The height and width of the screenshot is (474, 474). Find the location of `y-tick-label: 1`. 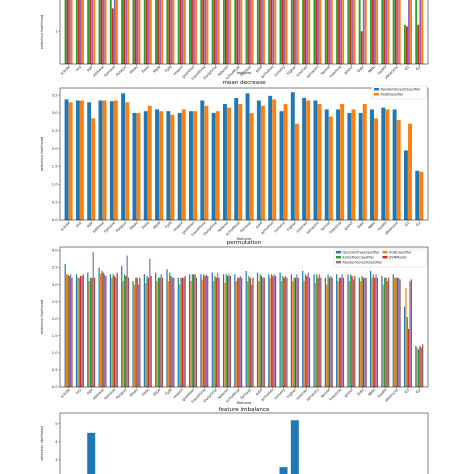

y-tick-label: 1 is located at coordinates (56, 31).